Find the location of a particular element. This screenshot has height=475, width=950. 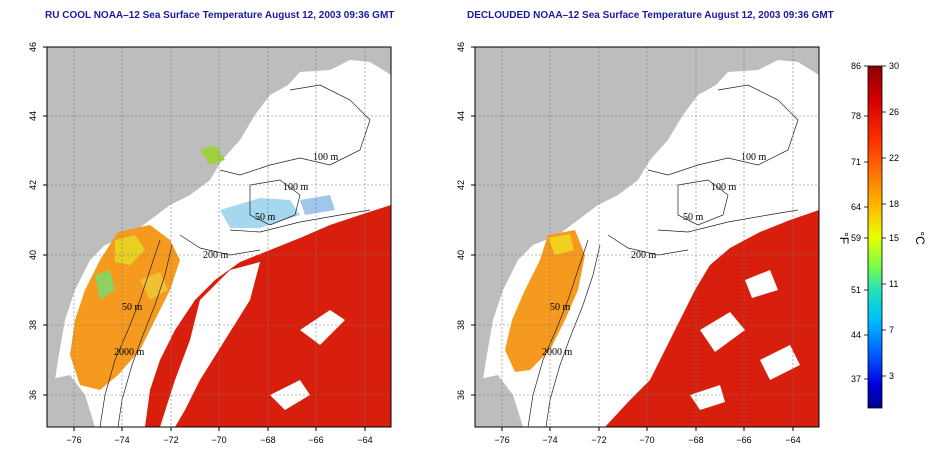

left-y-axis-ticks: 36 38 40 42 44 46 is located at coordinates (33, 221).